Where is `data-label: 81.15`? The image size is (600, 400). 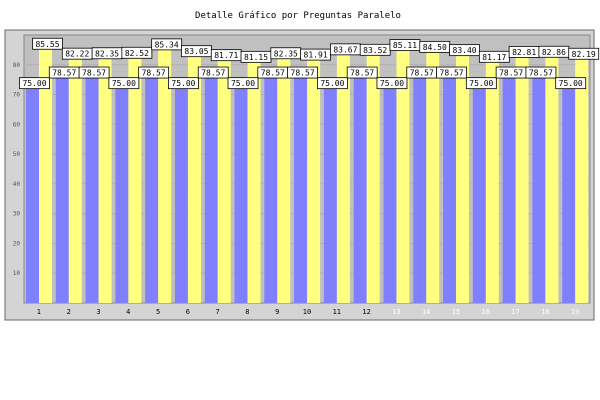
data-label: 81.15 is located at coordinates (256, 56).